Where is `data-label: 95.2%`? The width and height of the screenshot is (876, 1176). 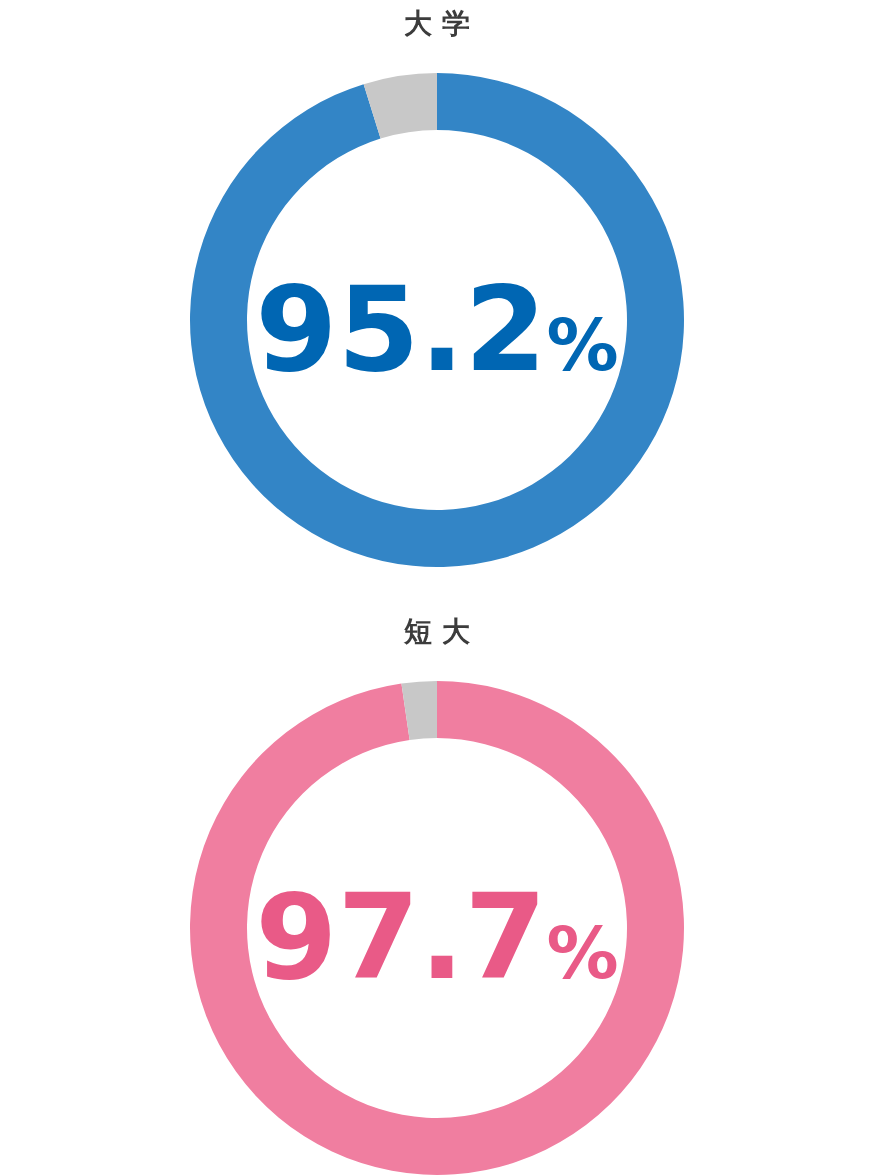 data-label: 95.2% is located at coordinates (437, 329).